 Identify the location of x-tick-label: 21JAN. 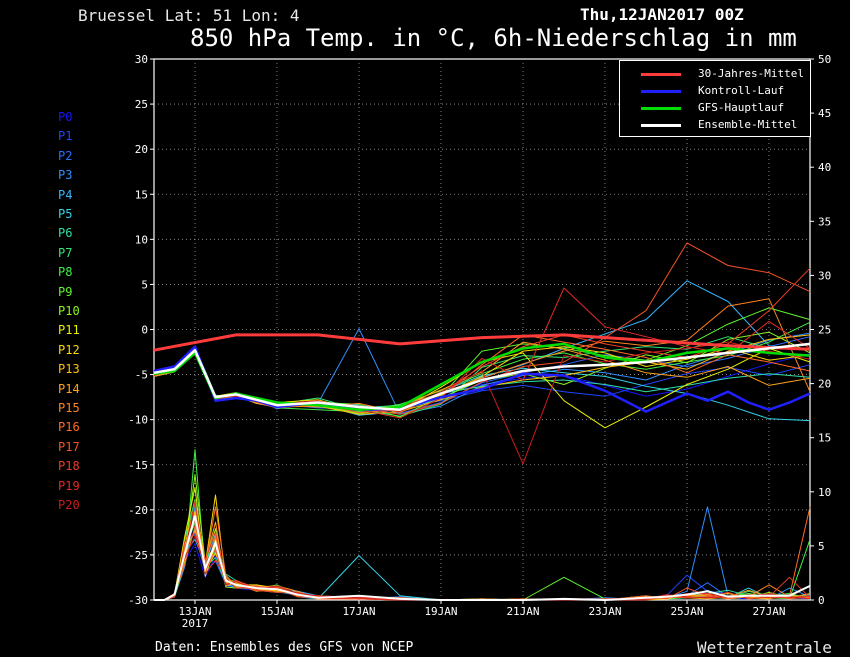
(522, 611).